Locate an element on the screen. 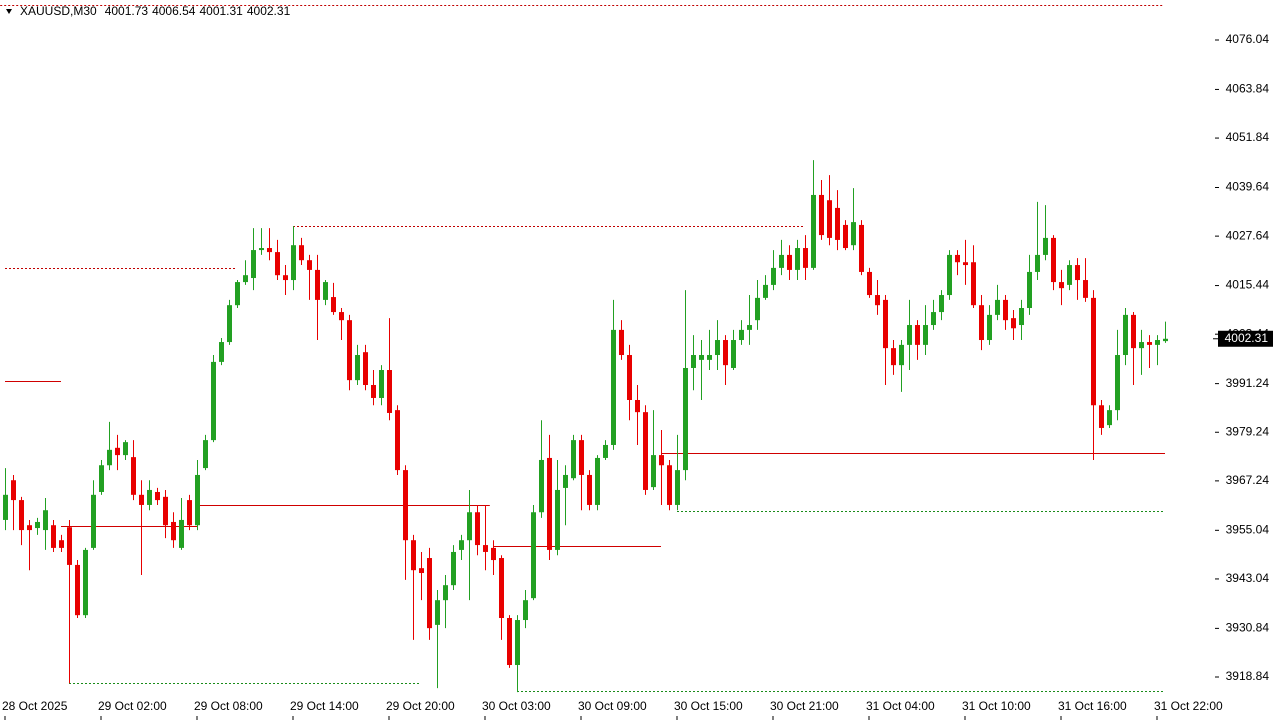 The height and width of the screenshot is (720, 1280). y-tick-label: 3930.84 is located at coordinates (1248, 628).